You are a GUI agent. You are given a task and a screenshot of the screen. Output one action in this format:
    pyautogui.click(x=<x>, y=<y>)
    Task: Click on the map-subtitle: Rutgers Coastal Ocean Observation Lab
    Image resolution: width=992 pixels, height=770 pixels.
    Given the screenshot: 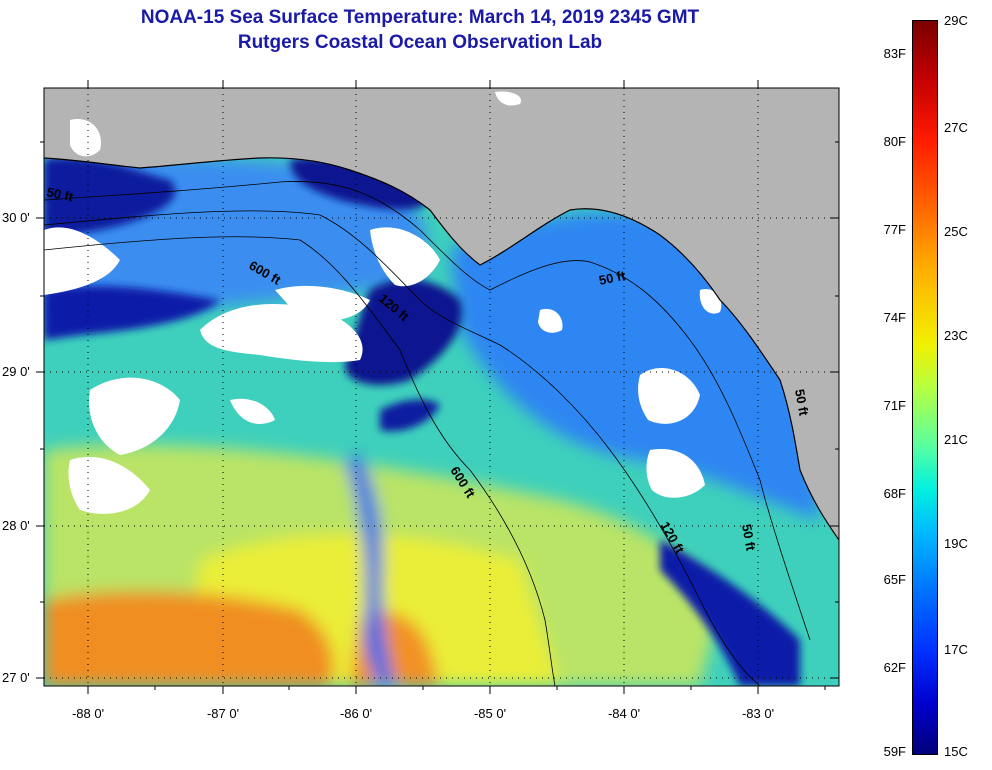 What is the action you would take?
    pyautogui.click(x=420, y=42)
    